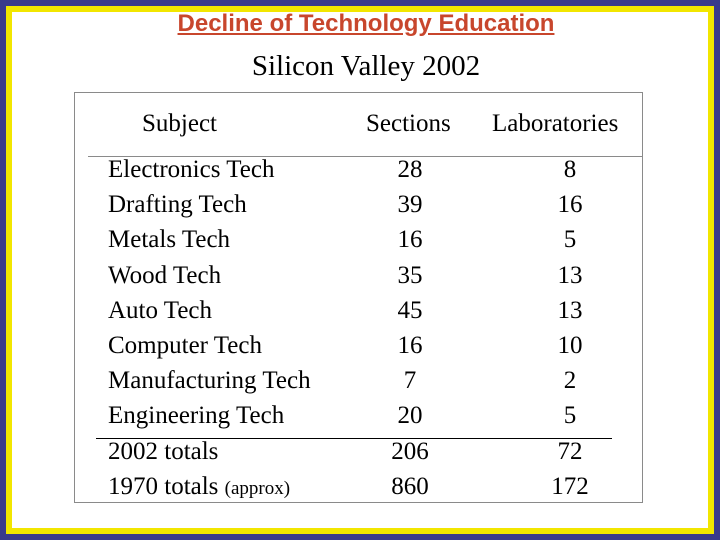 The height and width of the screenshot is (540, 720). Describe the element at coordinates (410, 310) in the screenshot. I see `row-sections: 45` at that location.